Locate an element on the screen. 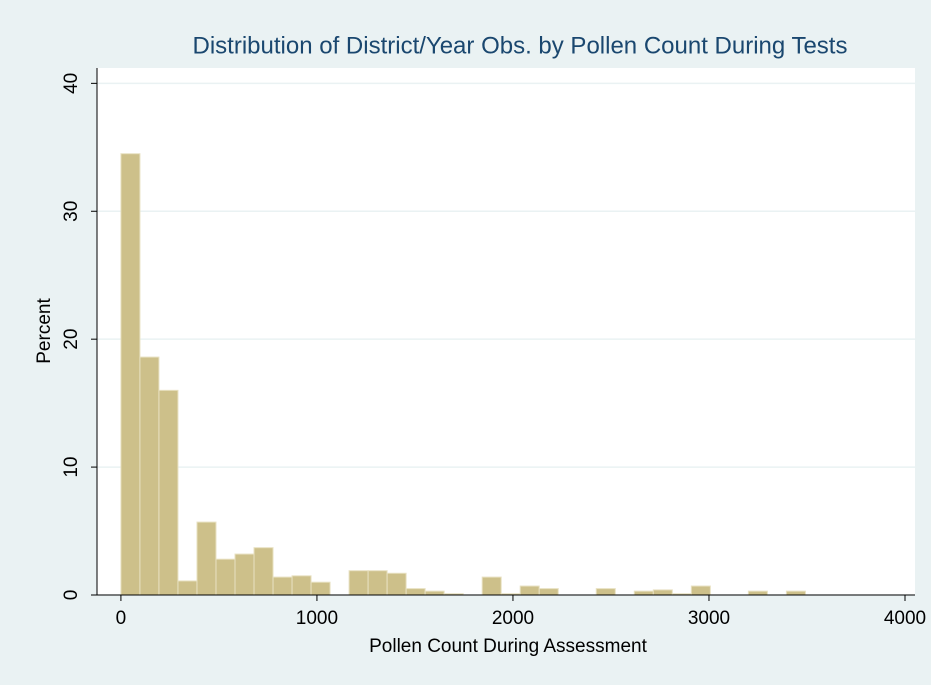 The height and width of the screenshot is (685, 931). y-tick-label: 30 is located at coordinates (71, 211).